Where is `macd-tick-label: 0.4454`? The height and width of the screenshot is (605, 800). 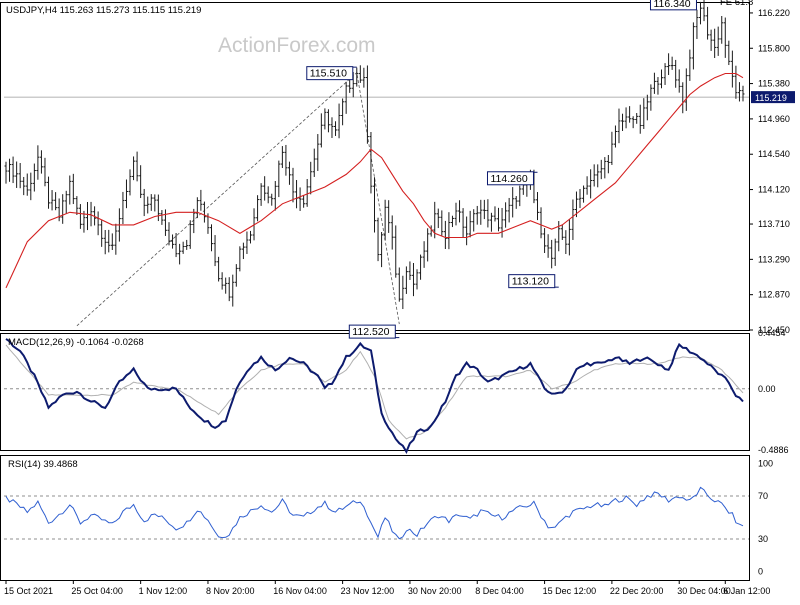 macd-tick-label: 0.4454 is located at coordinates (772, 333).